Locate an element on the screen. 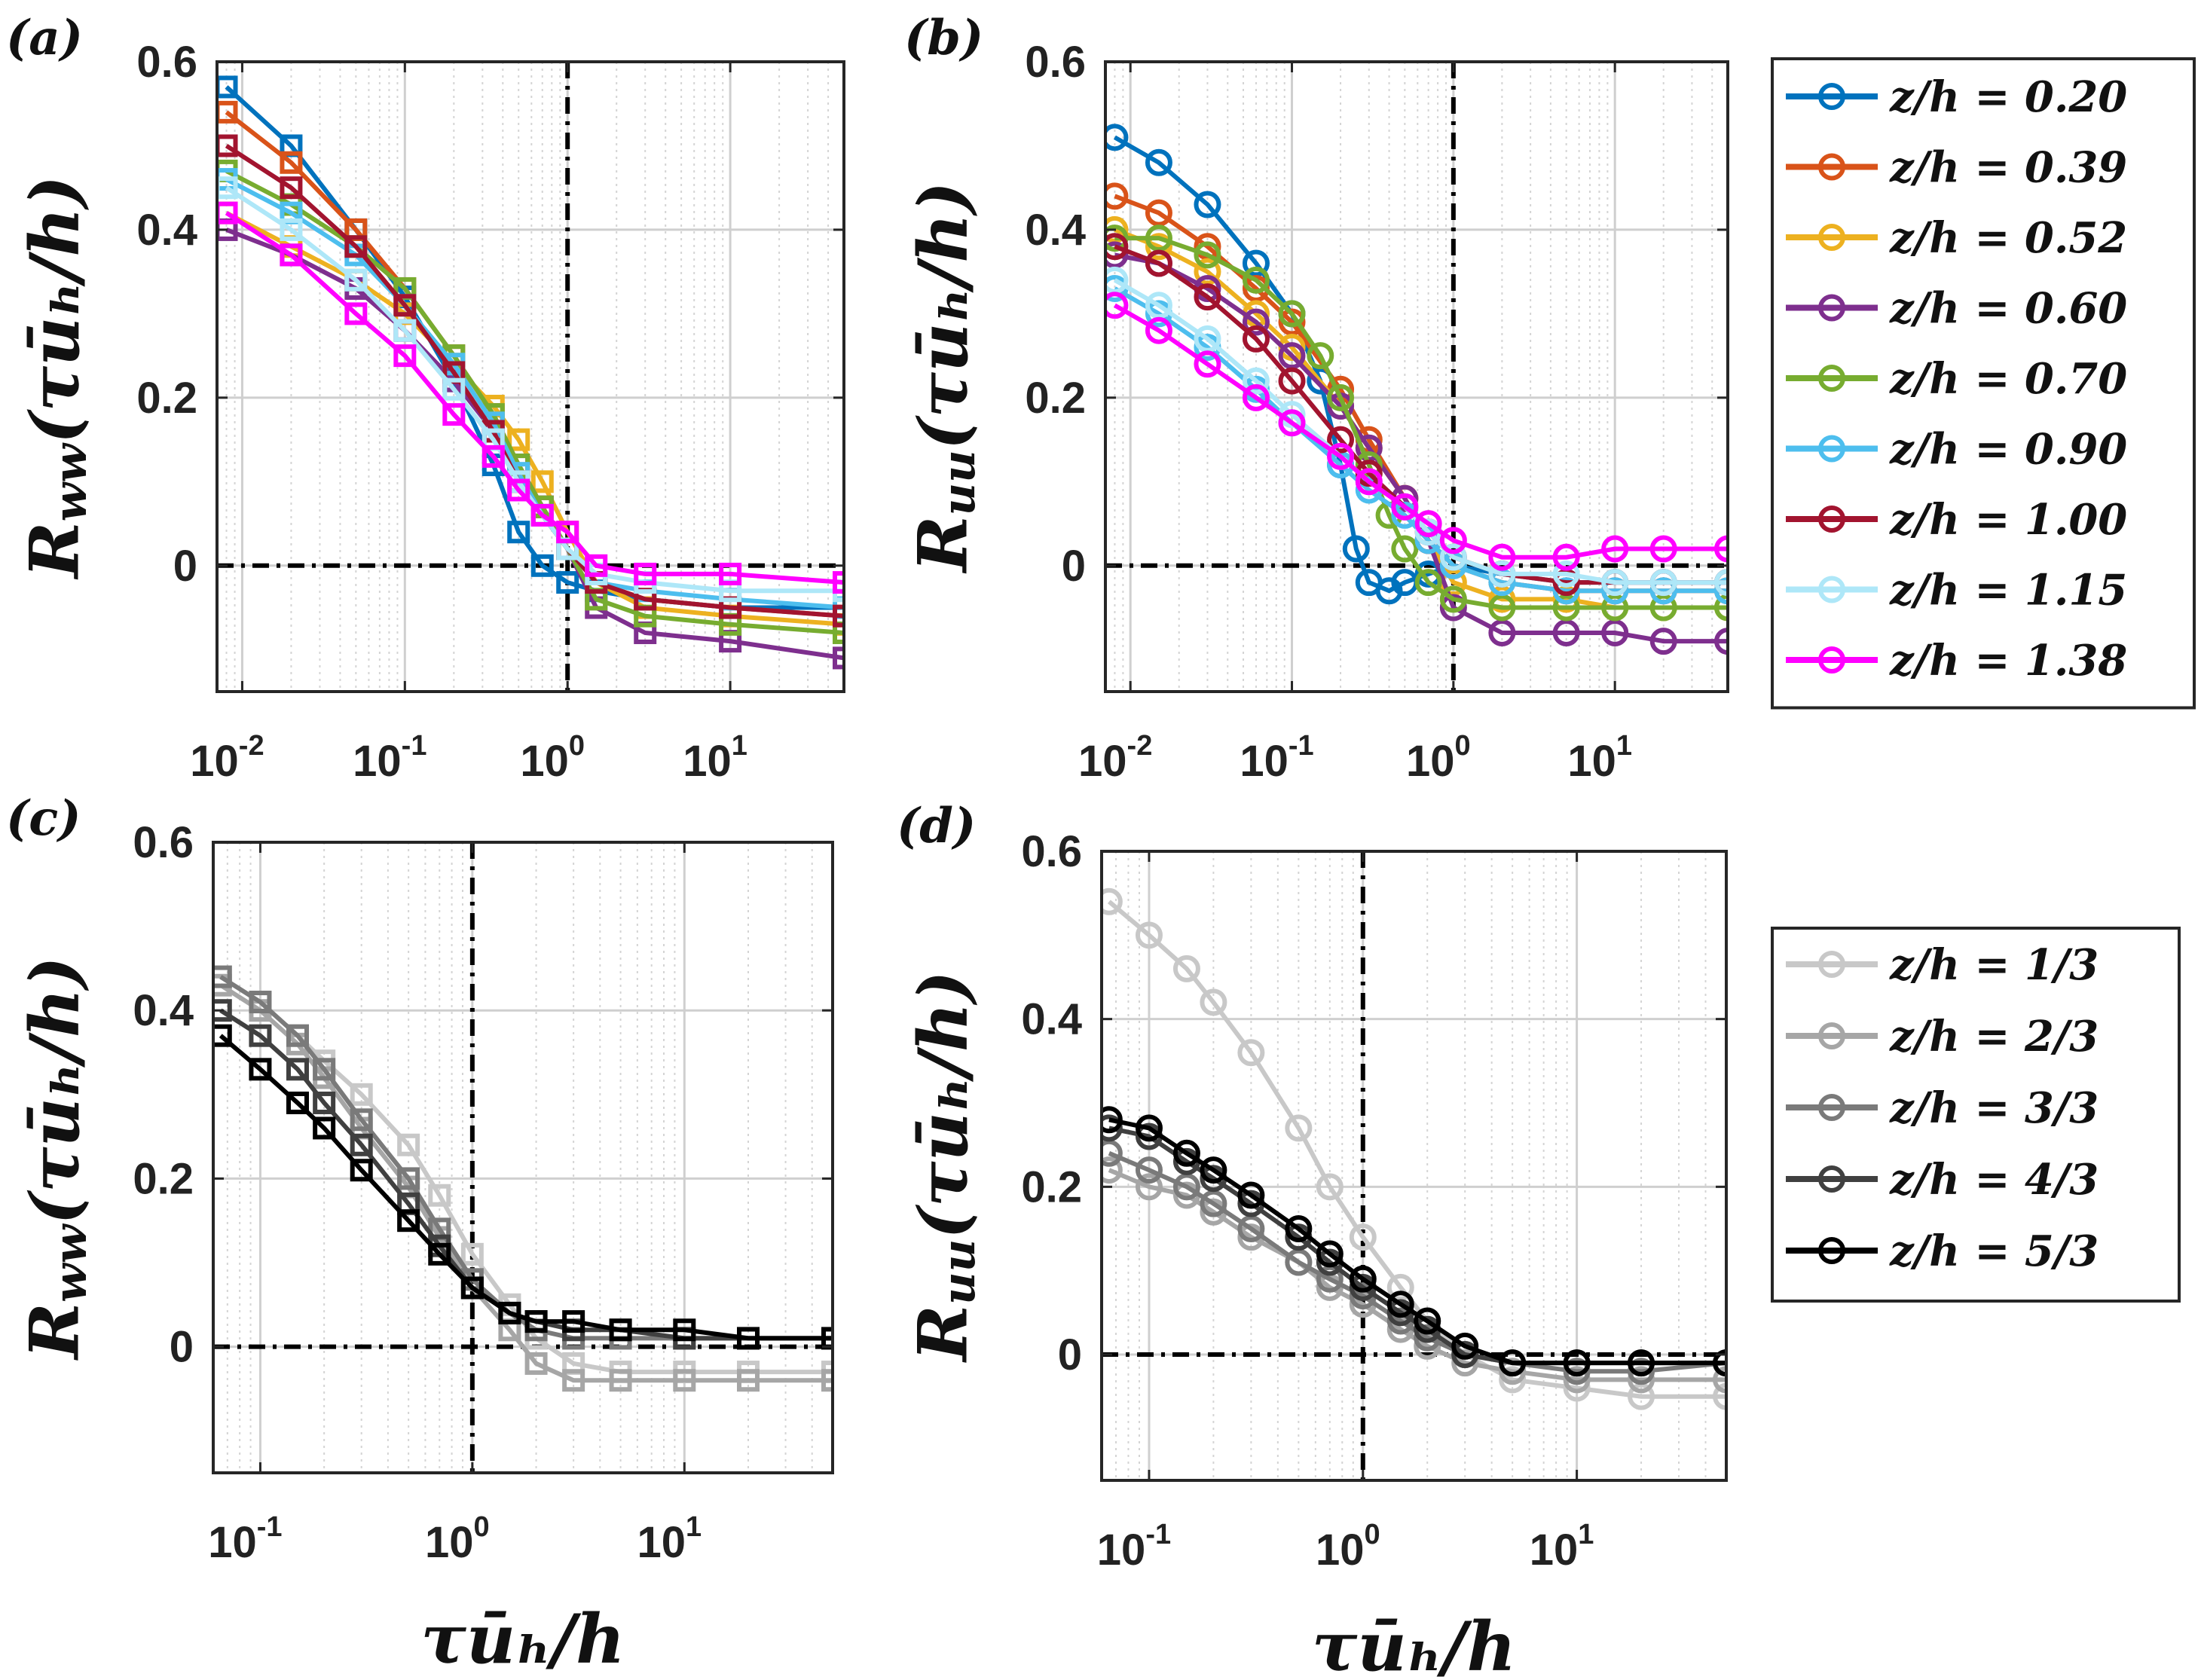 This screenshot has width=2201, height=1680. legend-label: z/h = 3/3 is located at coordinates (1994, 1108).